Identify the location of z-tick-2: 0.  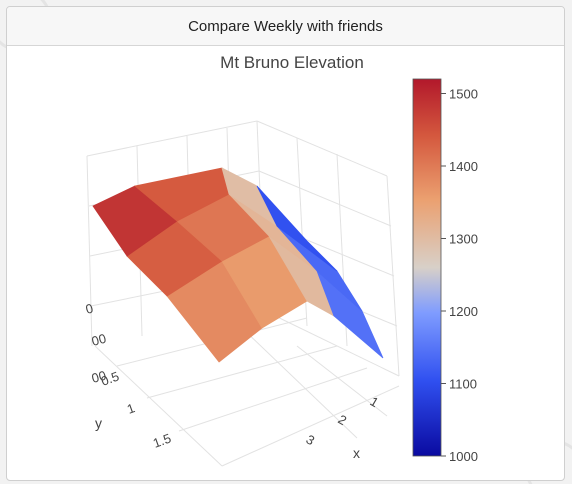
(89, 309).